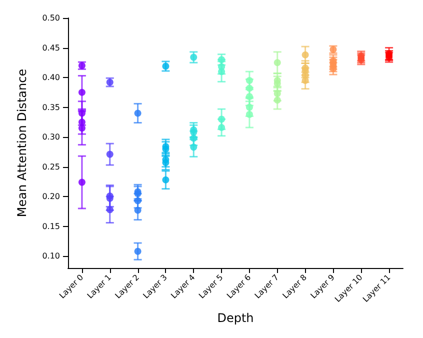  What do you see at coordinates (51, 77) in the screenshot?
I see `y-tick-label: 0.40` at bounding box center [51, 77].